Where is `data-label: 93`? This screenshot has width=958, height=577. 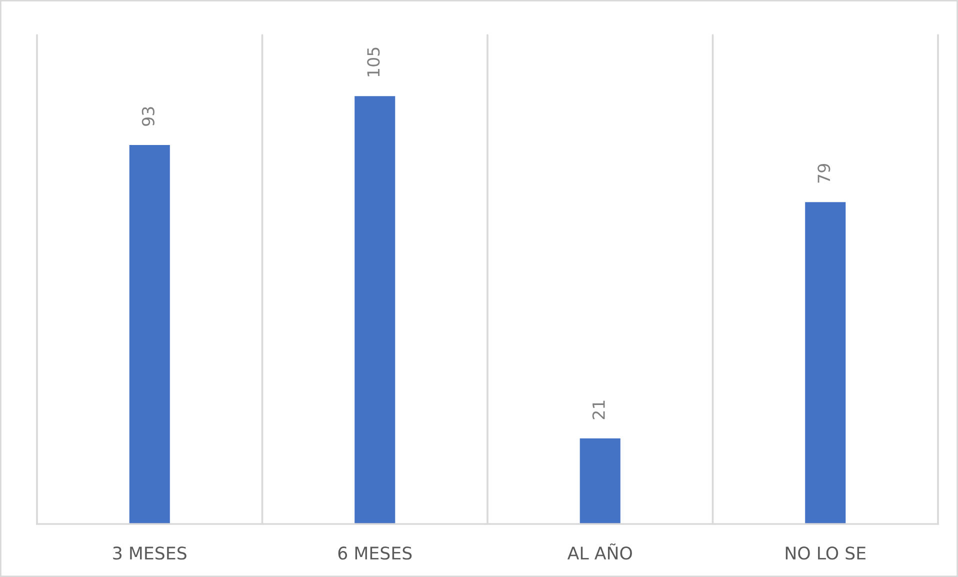
data-label: 93 is located at coordinates (148, 116).